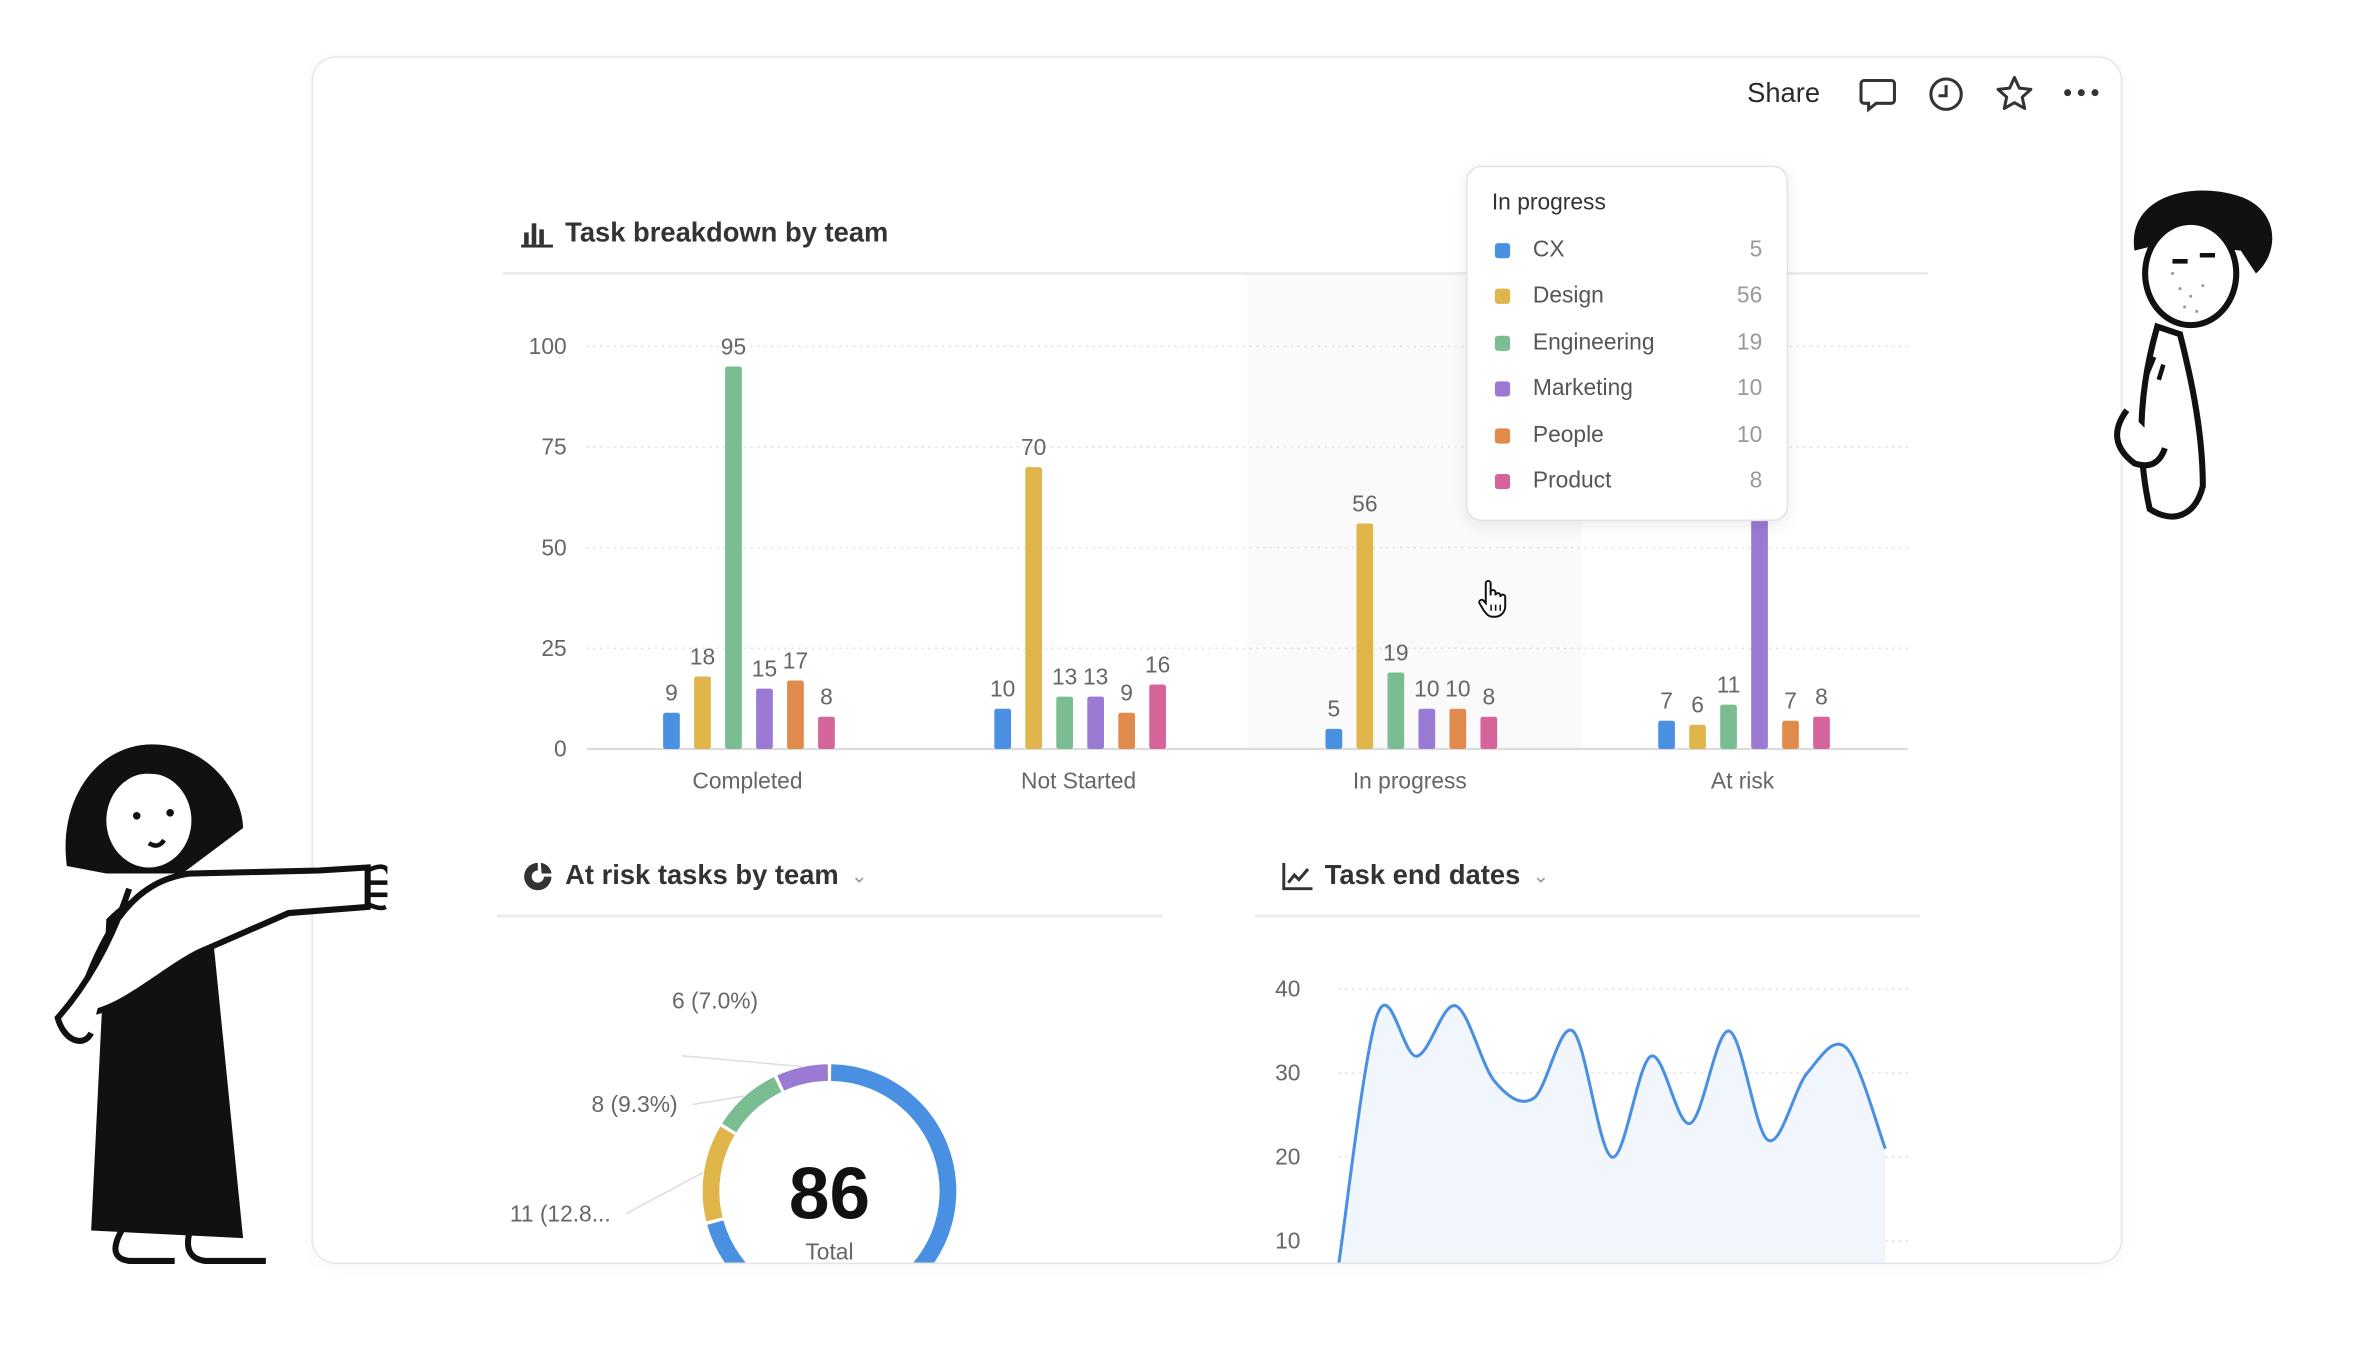 The height and width of the screenshot is (1345, 2370). Describe the element at coordinates (1877, 95) in the screenshot. I see `comment-icon` at that location.